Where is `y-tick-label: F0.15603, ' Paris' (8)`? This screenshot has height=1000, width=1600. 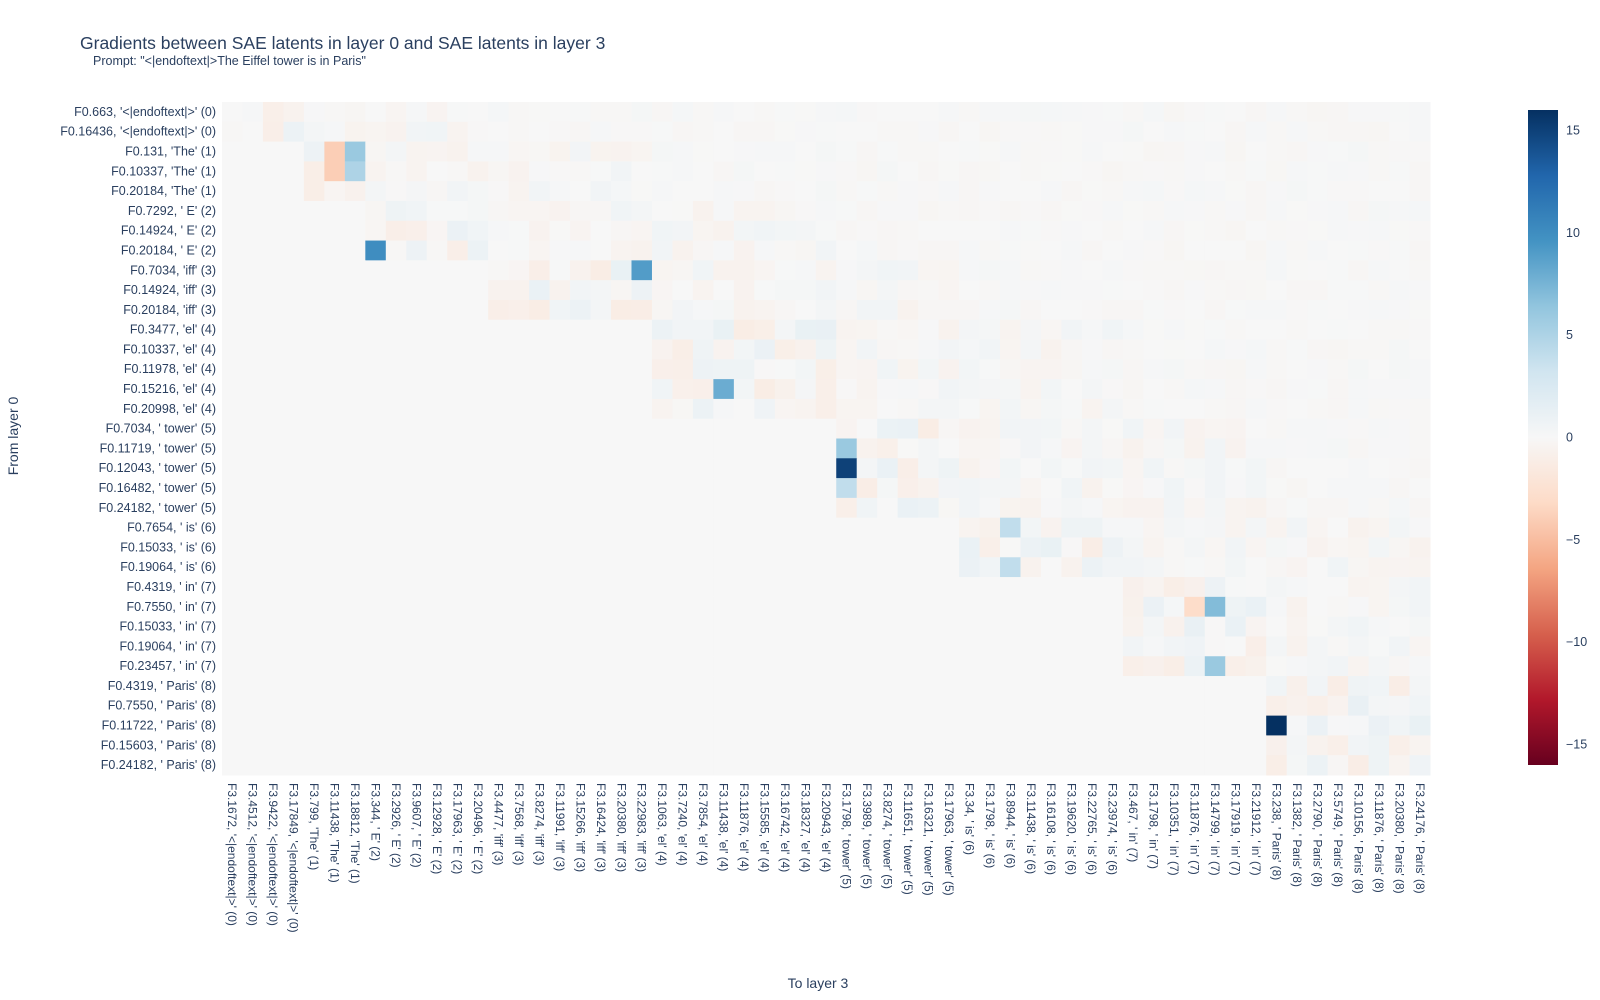
y-tick-label: F0.15603, ' Paris' (8) is located at coordinates (158, 745).